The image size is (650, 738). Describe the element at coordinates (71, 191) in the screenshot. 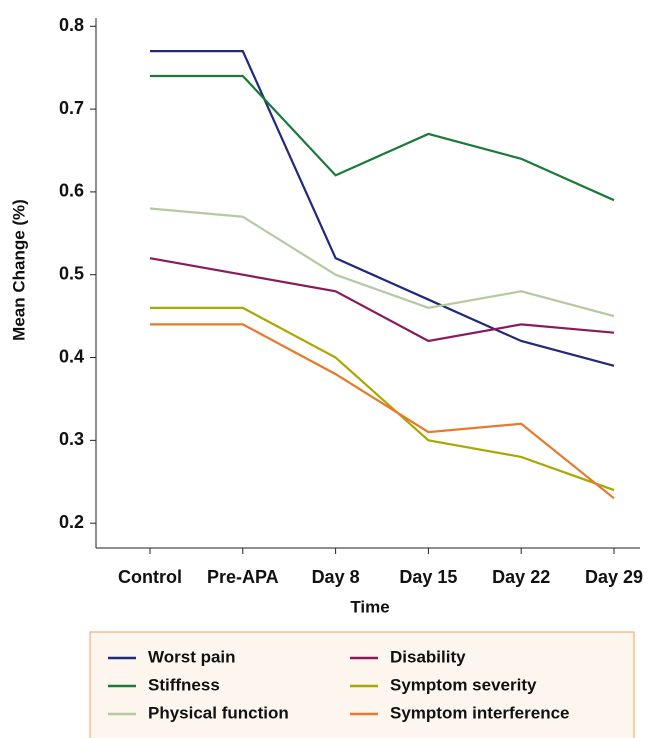

I see `y-tick-label: 0.6` at that location.